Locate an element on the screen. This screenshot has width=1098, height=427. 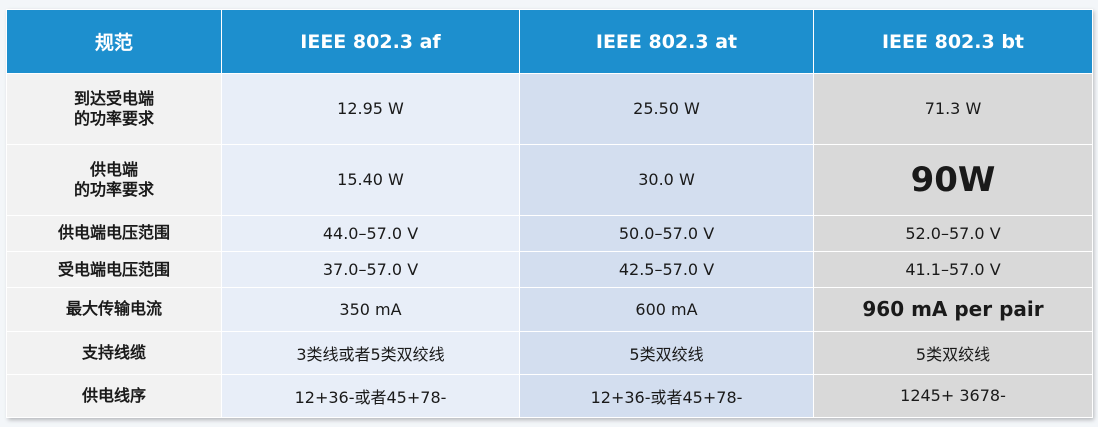
cell-bt: 90W is located at coordinates (953, 179).